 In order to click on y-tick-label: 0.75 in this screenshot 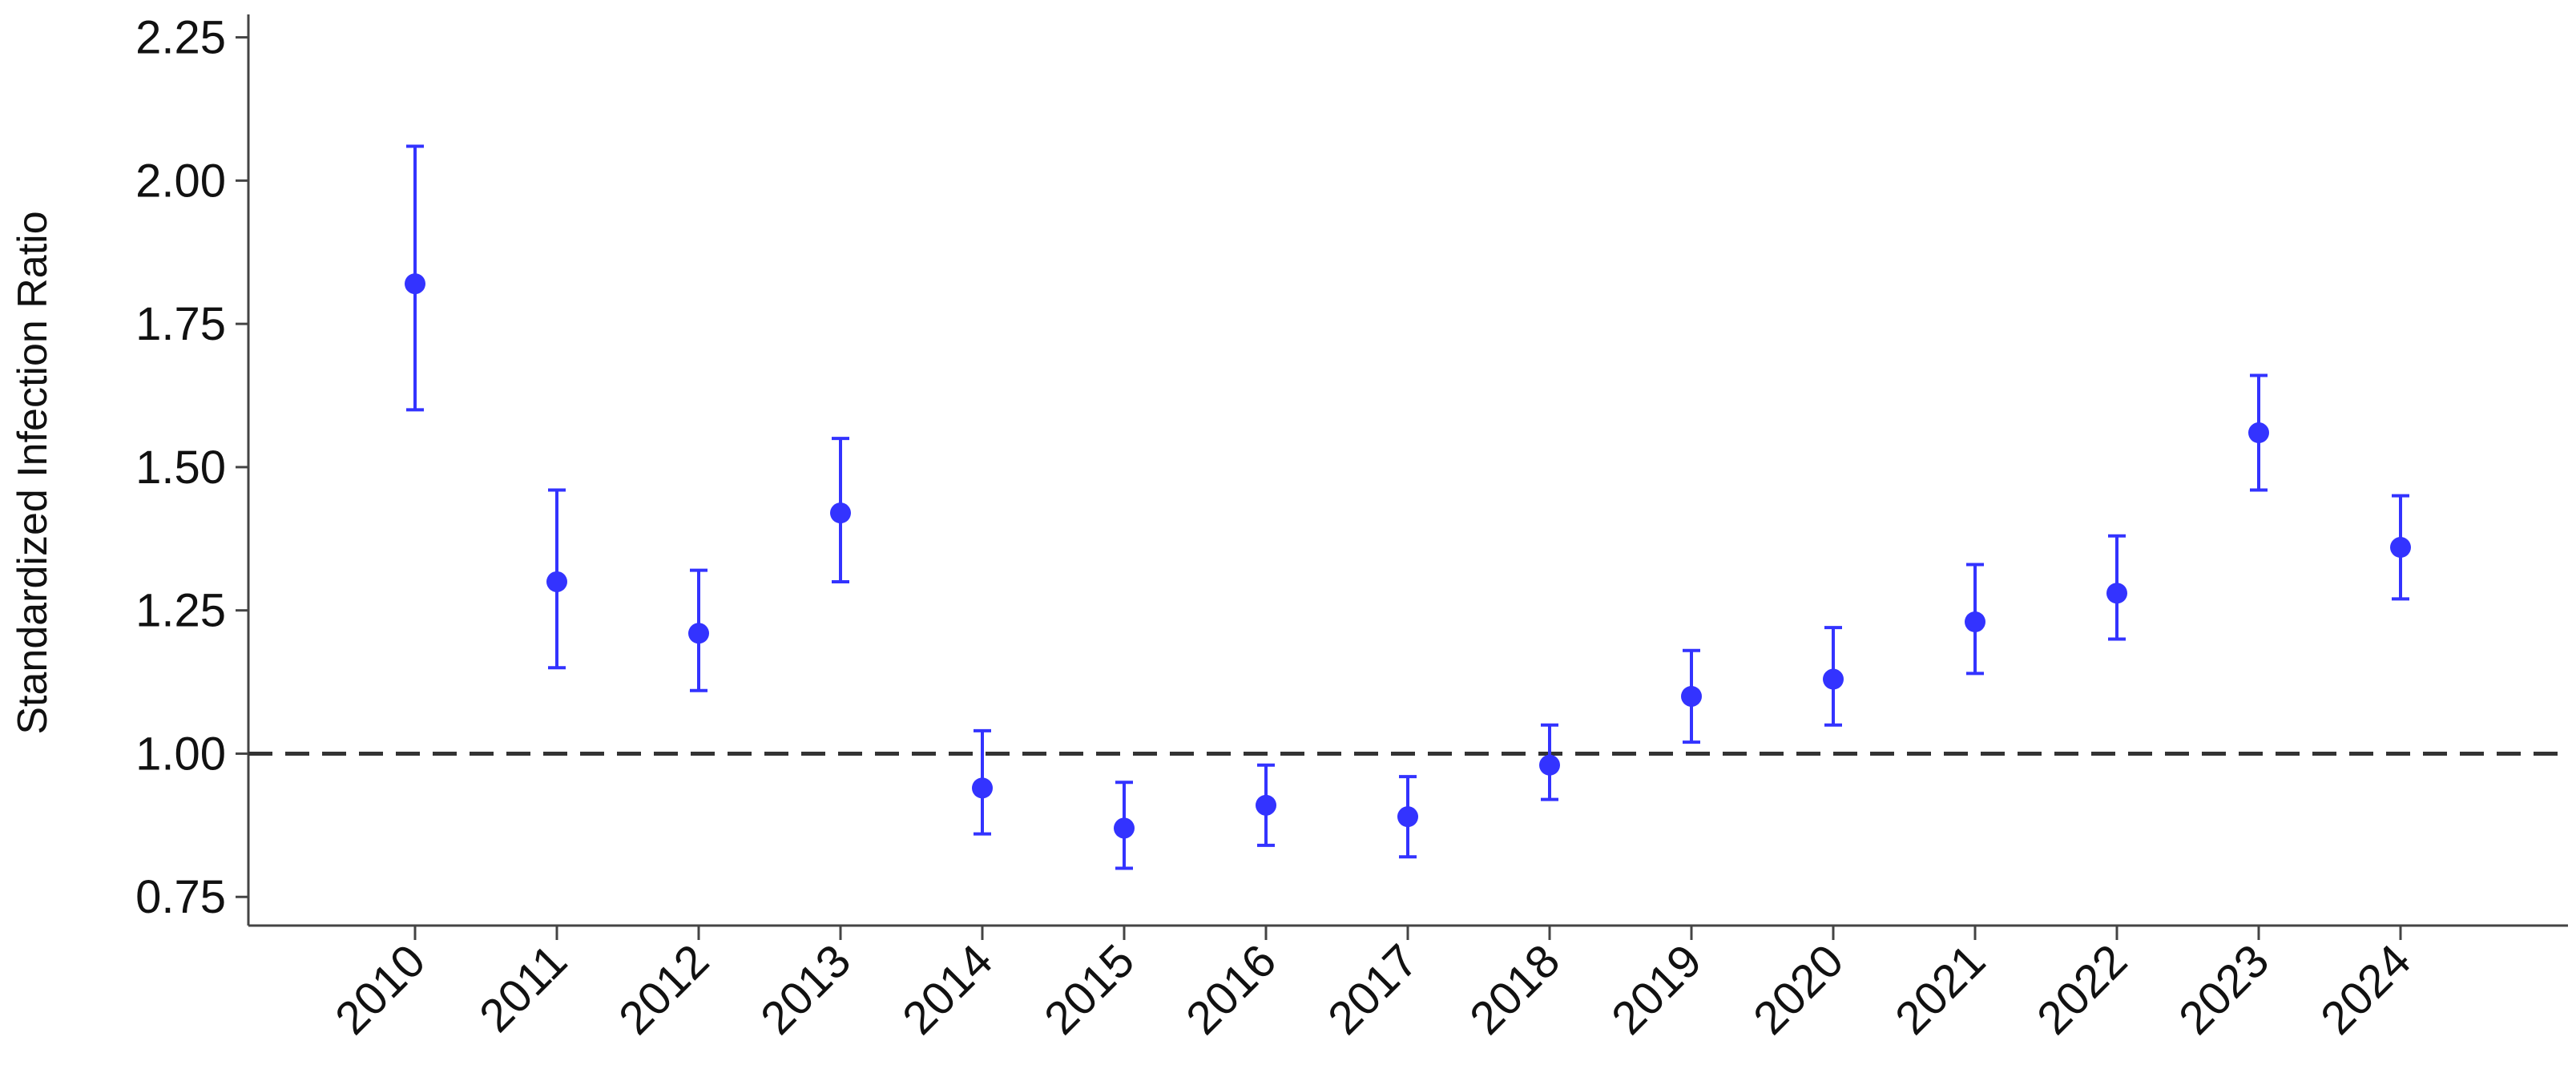, I will do `click(180, 897)`.